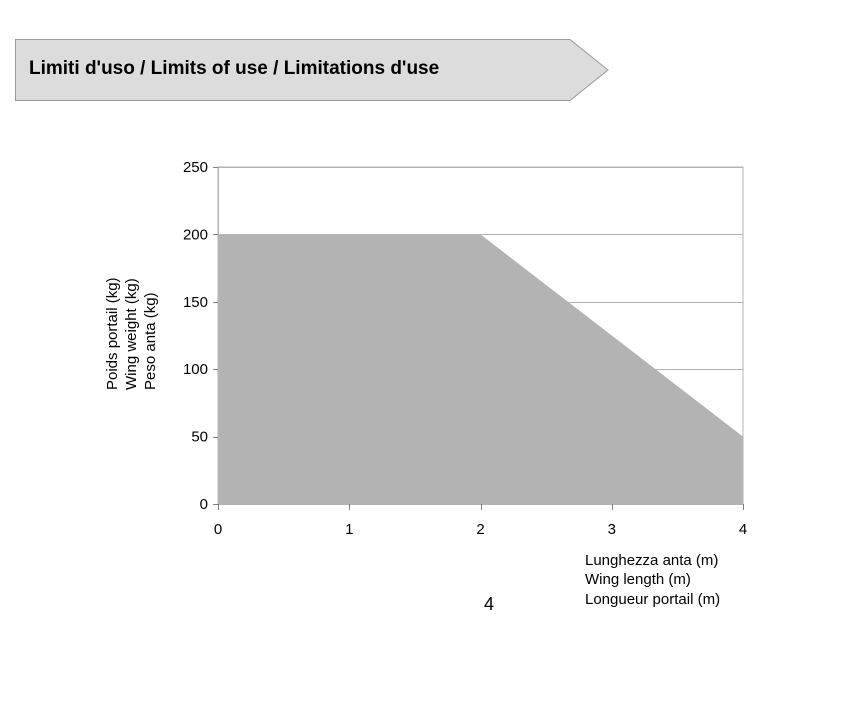 The height and width of the screenshot is (716, 863). I want to click on x-axis-label-line: Wing length (m), so click(638, 579).